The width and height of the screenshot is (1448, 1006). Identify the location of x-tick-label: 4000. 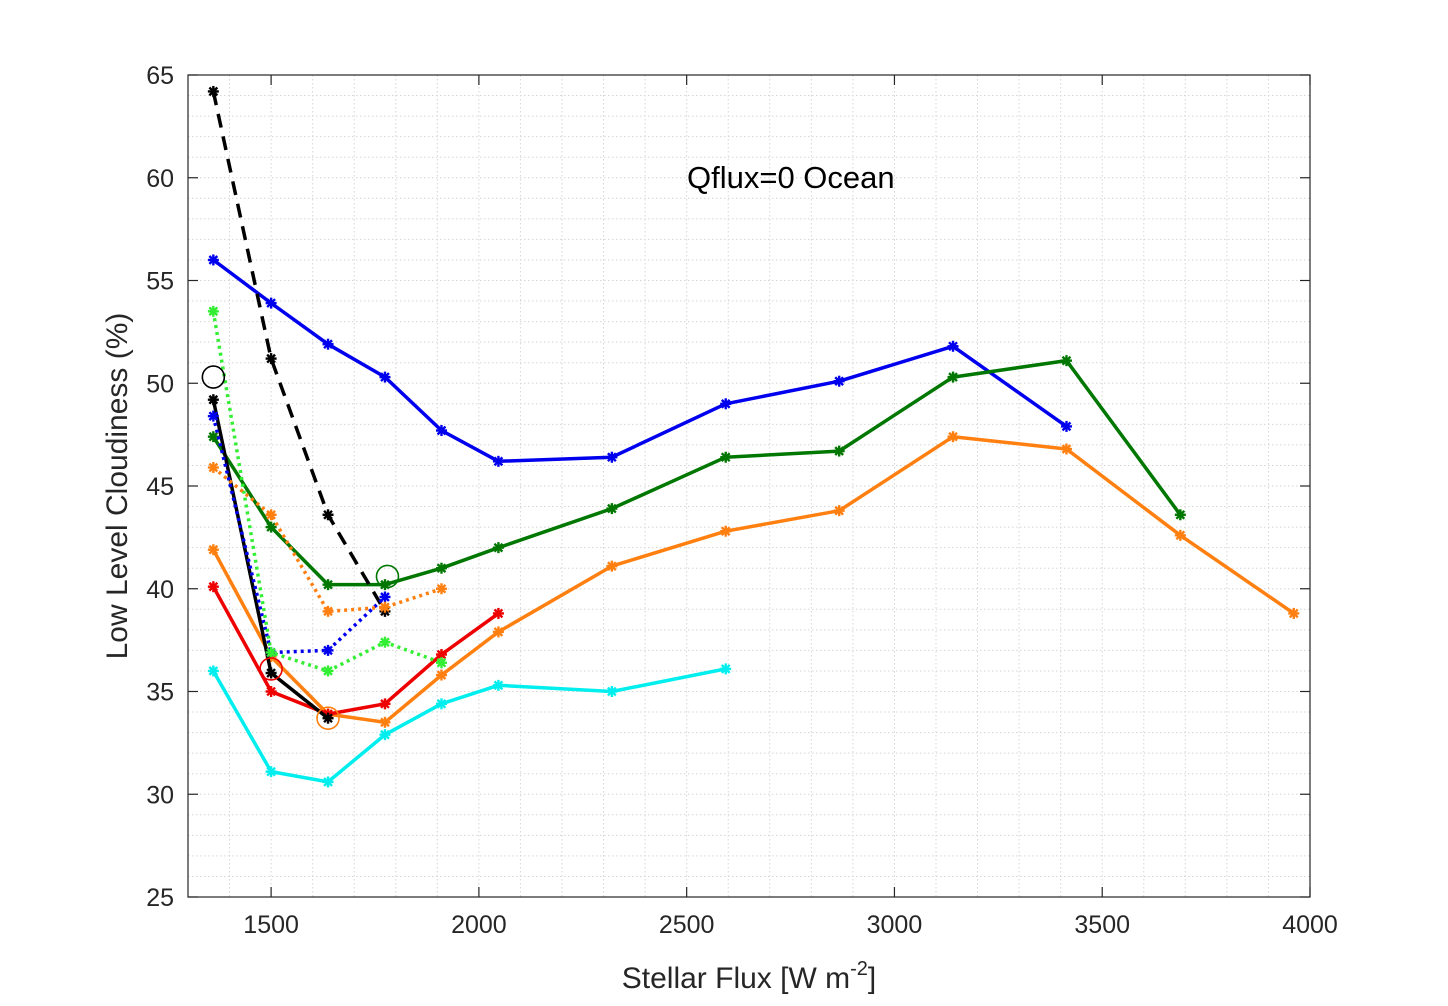
(1310, 925).